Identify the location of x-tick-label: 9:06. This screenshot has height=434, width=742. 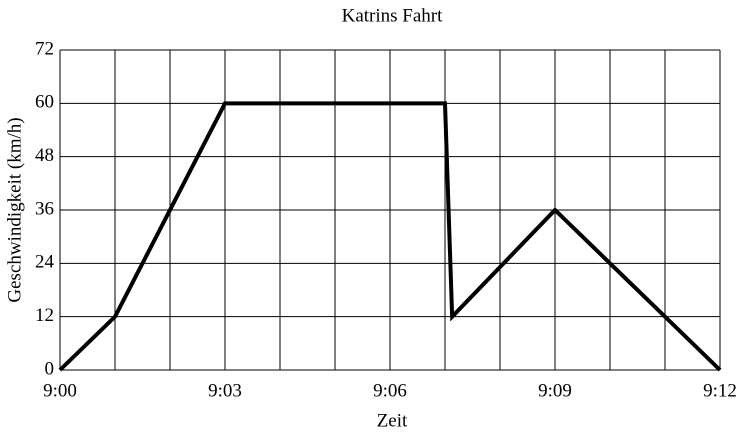
(390, 390).